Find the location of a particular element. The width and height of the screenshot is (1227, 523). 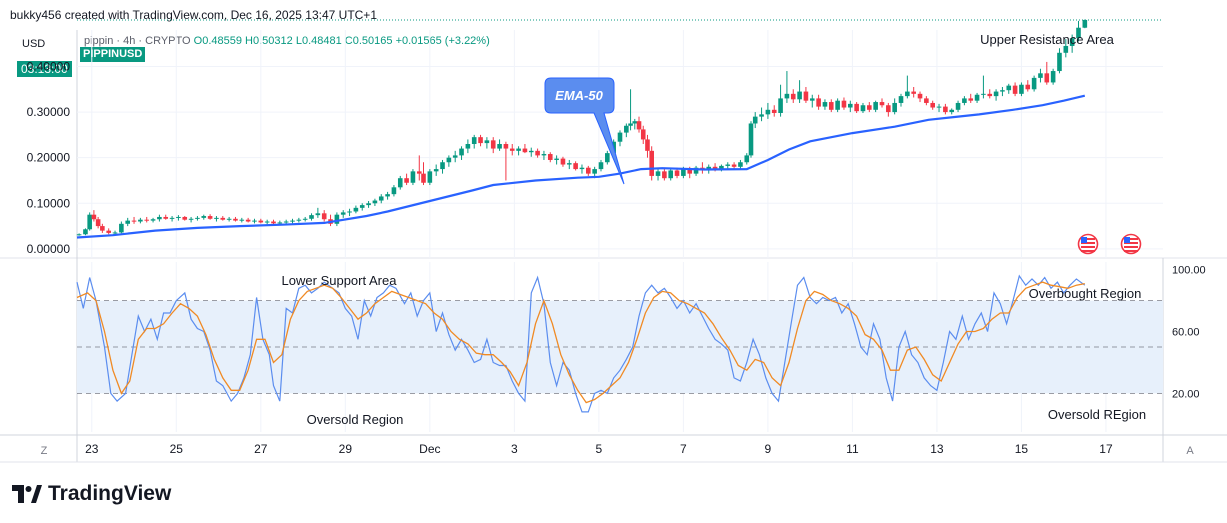

price-axis: 0.40000 0.30000 0.20000 0.10000 0.00000 is located at coordinates (49, 157).